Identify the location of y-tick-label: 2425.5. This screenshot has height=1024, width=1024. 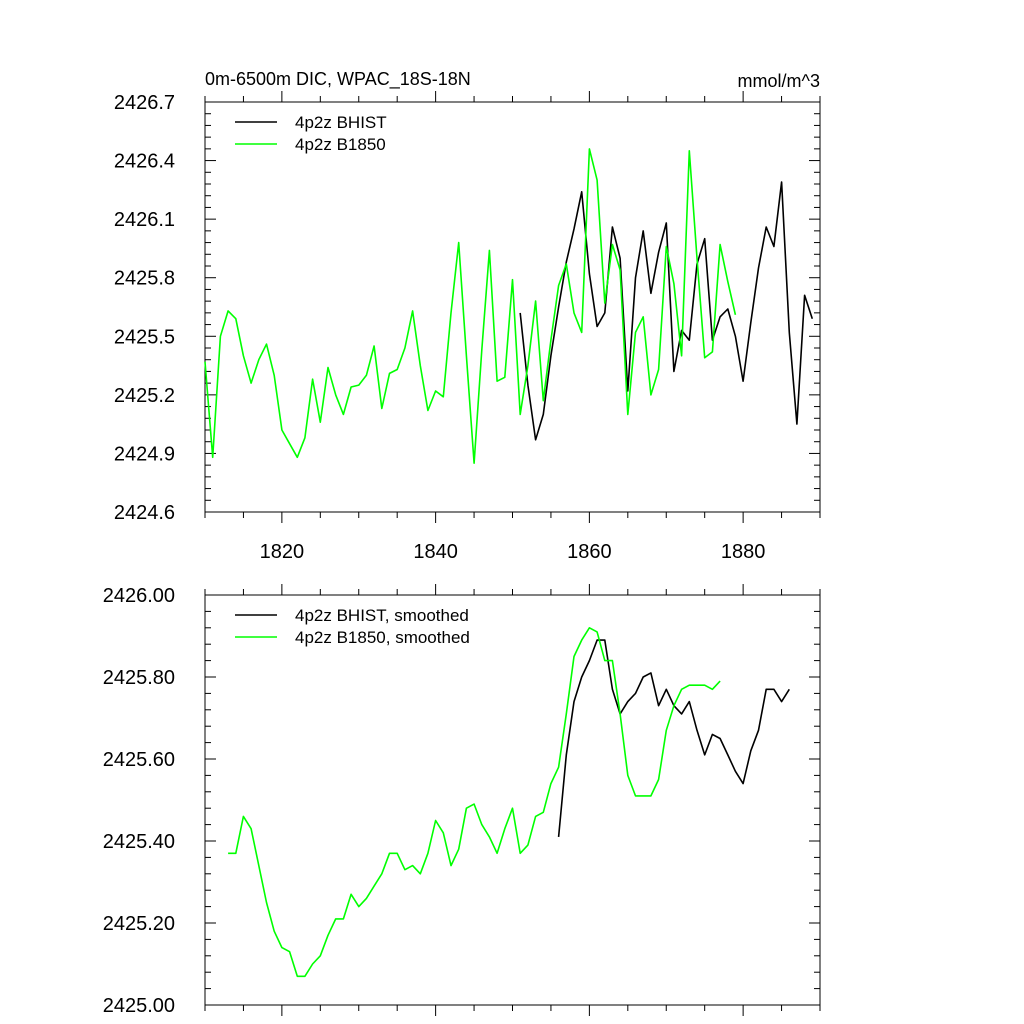
(144, 337).